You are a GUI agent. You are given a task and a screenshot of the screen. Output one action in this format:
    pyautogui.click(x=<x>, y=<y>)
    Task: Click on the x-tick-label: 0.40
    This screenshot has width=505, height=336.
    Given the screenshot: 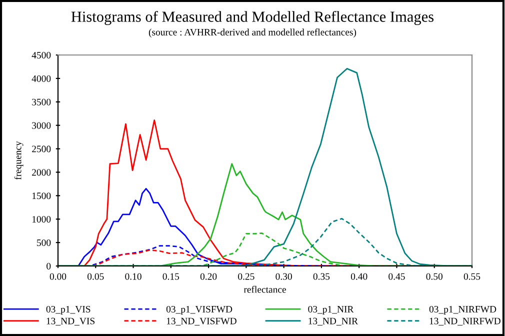 What is the action you would take?
    pyautogui.click(x=359, y=276)
    